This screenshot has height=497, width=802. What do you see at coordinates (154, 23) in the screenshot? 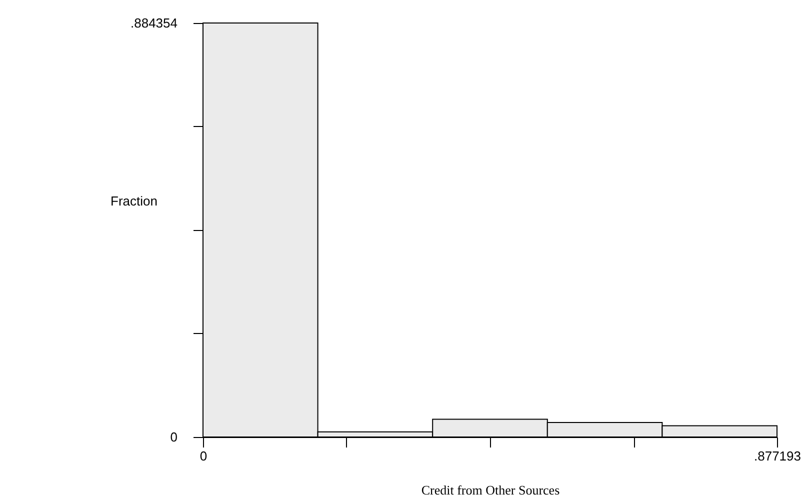
I see `y-tick-label: .884354` at bounding box center [154, 23].